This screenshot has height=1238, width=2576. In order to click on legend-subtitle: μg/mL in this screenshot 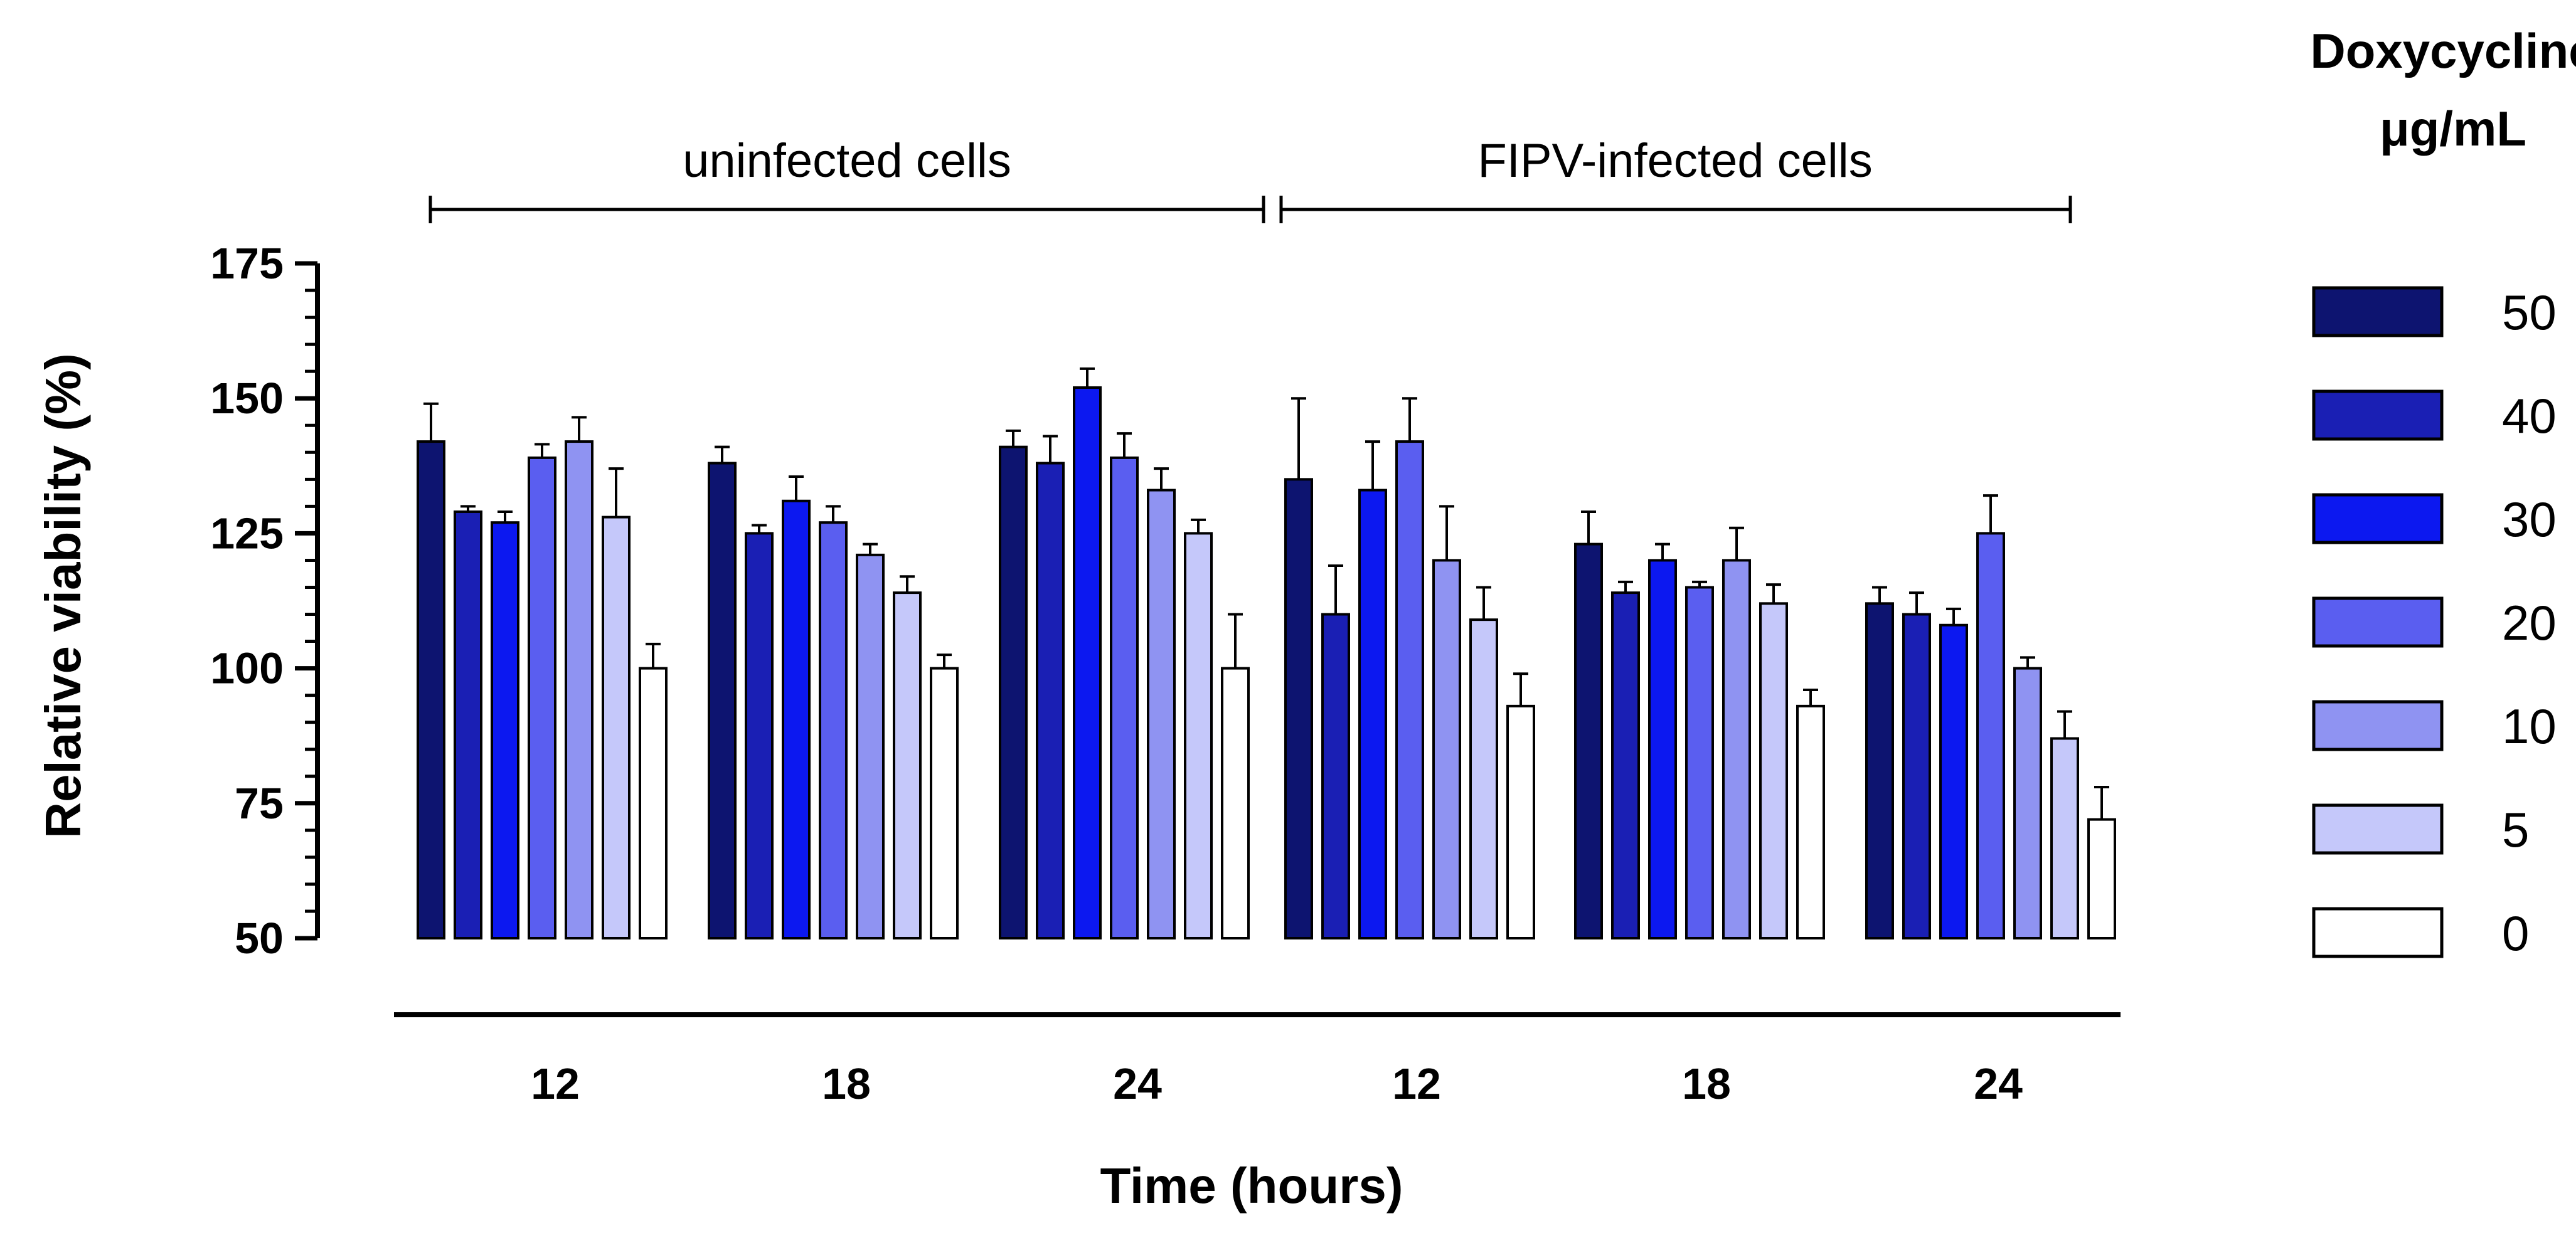, I will do `click(2453, 128)`.